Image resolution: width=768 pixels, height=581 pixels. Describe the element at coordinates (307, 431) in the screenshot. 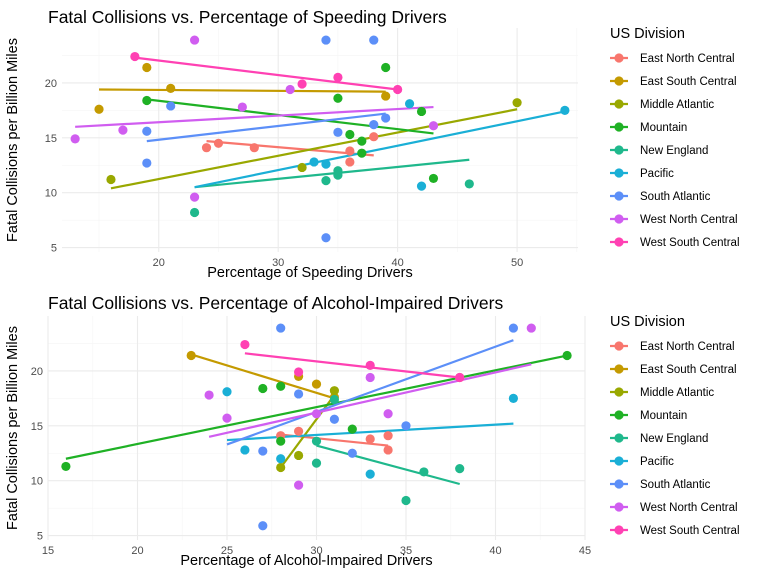

I see `trend-line-middle-atlantic` at that location.